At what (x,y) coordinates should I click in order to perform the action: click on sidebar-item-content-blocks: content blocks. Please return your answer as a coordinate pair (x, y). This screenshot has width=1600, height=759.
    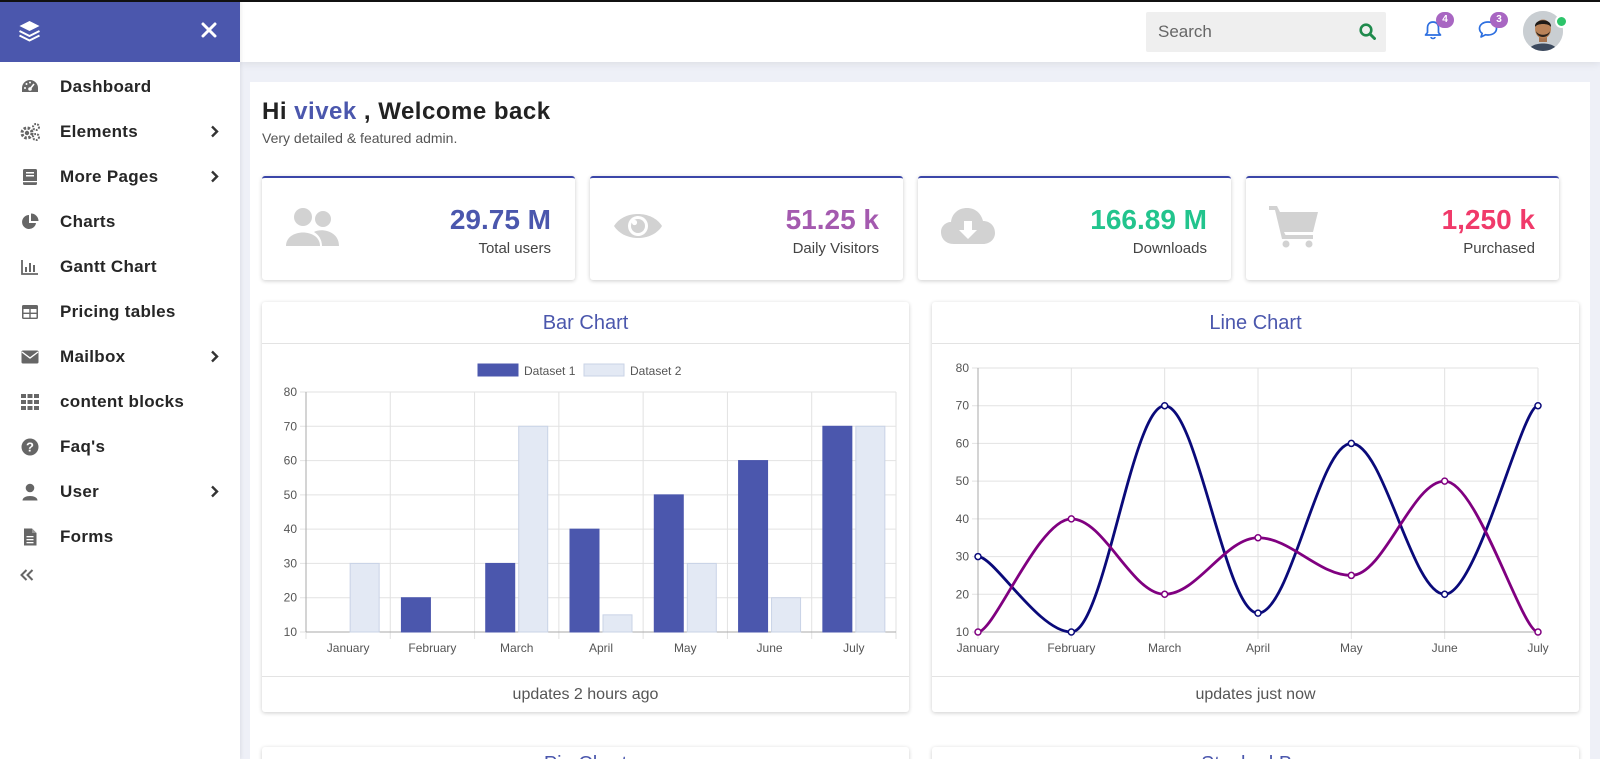
    Looking at the image, I should click on (120, 401).